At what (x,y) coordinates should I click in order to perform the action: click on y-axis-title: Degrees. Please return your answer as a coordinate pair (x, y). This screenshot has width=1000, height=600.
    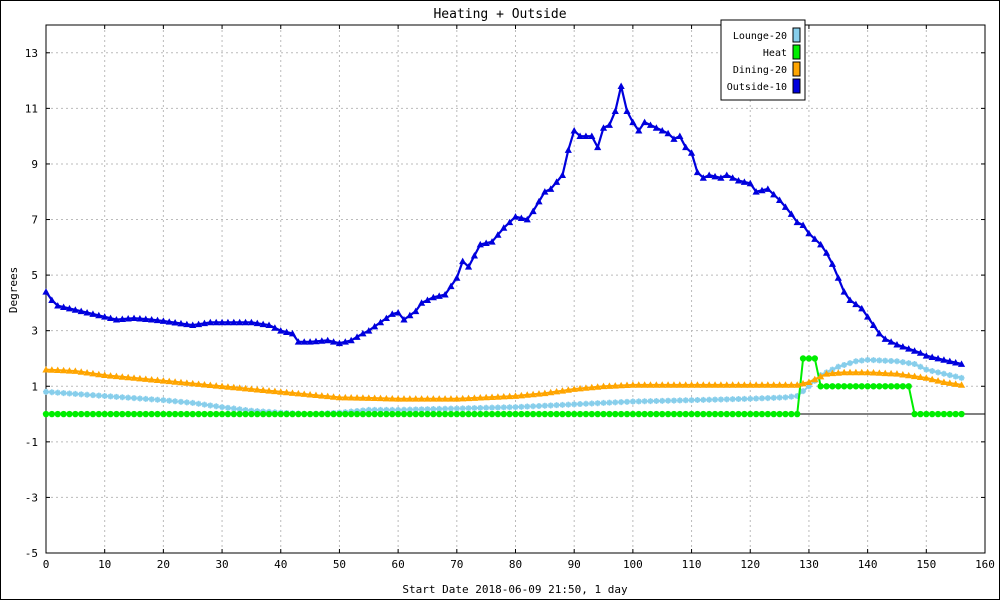
    Looking at the image, I should click on (13, 290).